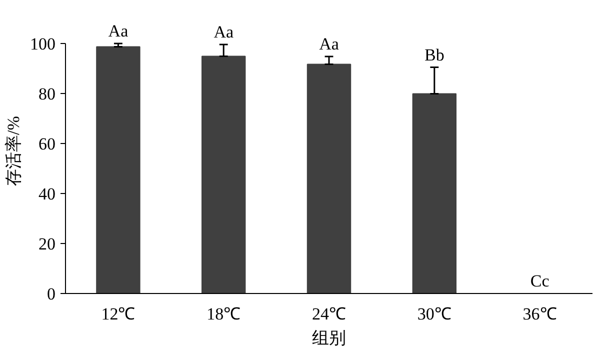 The image size is (600, 350). What do you see at coordinates (329, 314) in the screenshot?
I see `x-tick-label: 24℃` at bounding box center [329, 314].